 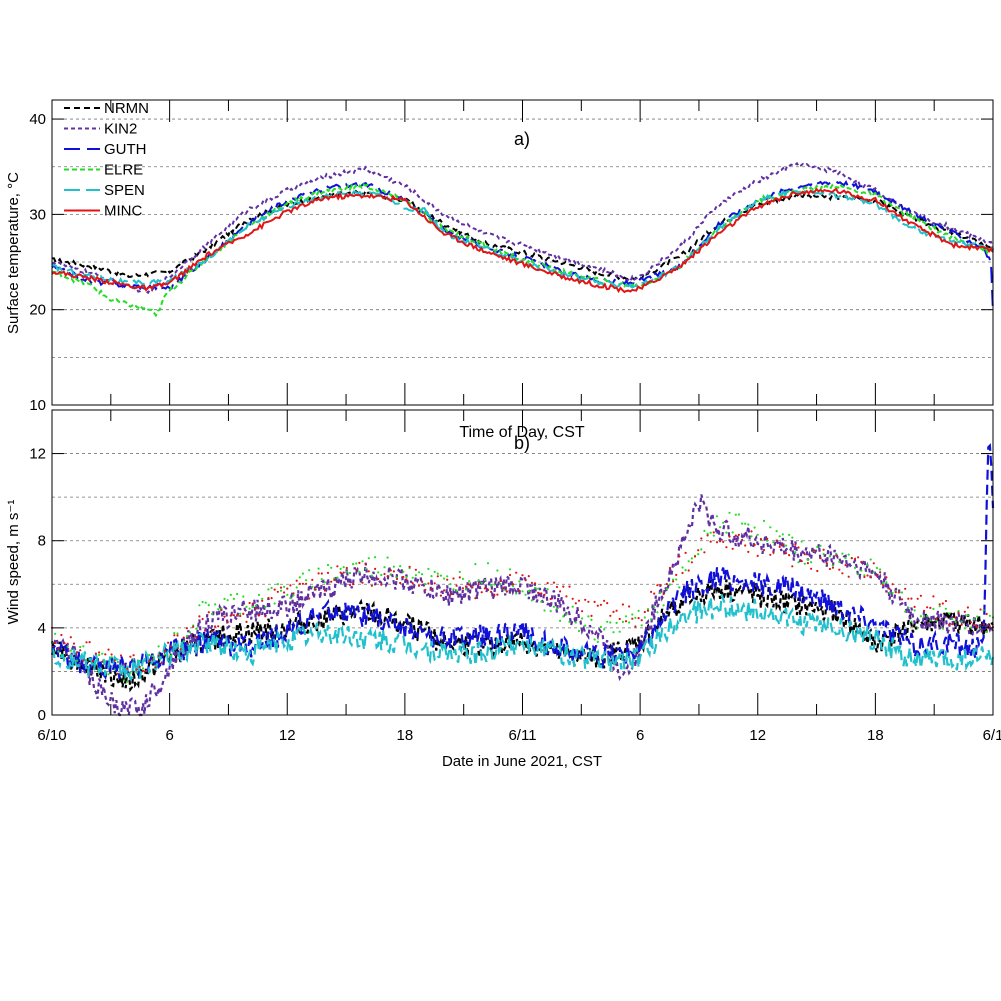 I want to click on temperature-series, so click(x=522, y=239).